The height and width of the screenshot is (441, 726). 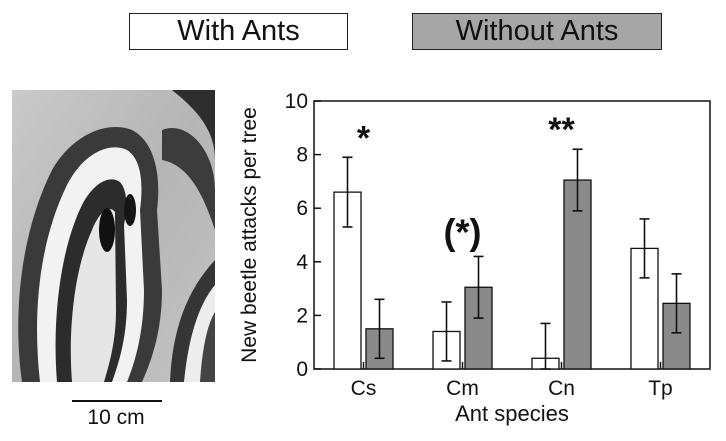 What do you see at coordinates (364, 388) in the screenshot?
I see `x-tick-label: Cs` at bounding box center [364, 388].